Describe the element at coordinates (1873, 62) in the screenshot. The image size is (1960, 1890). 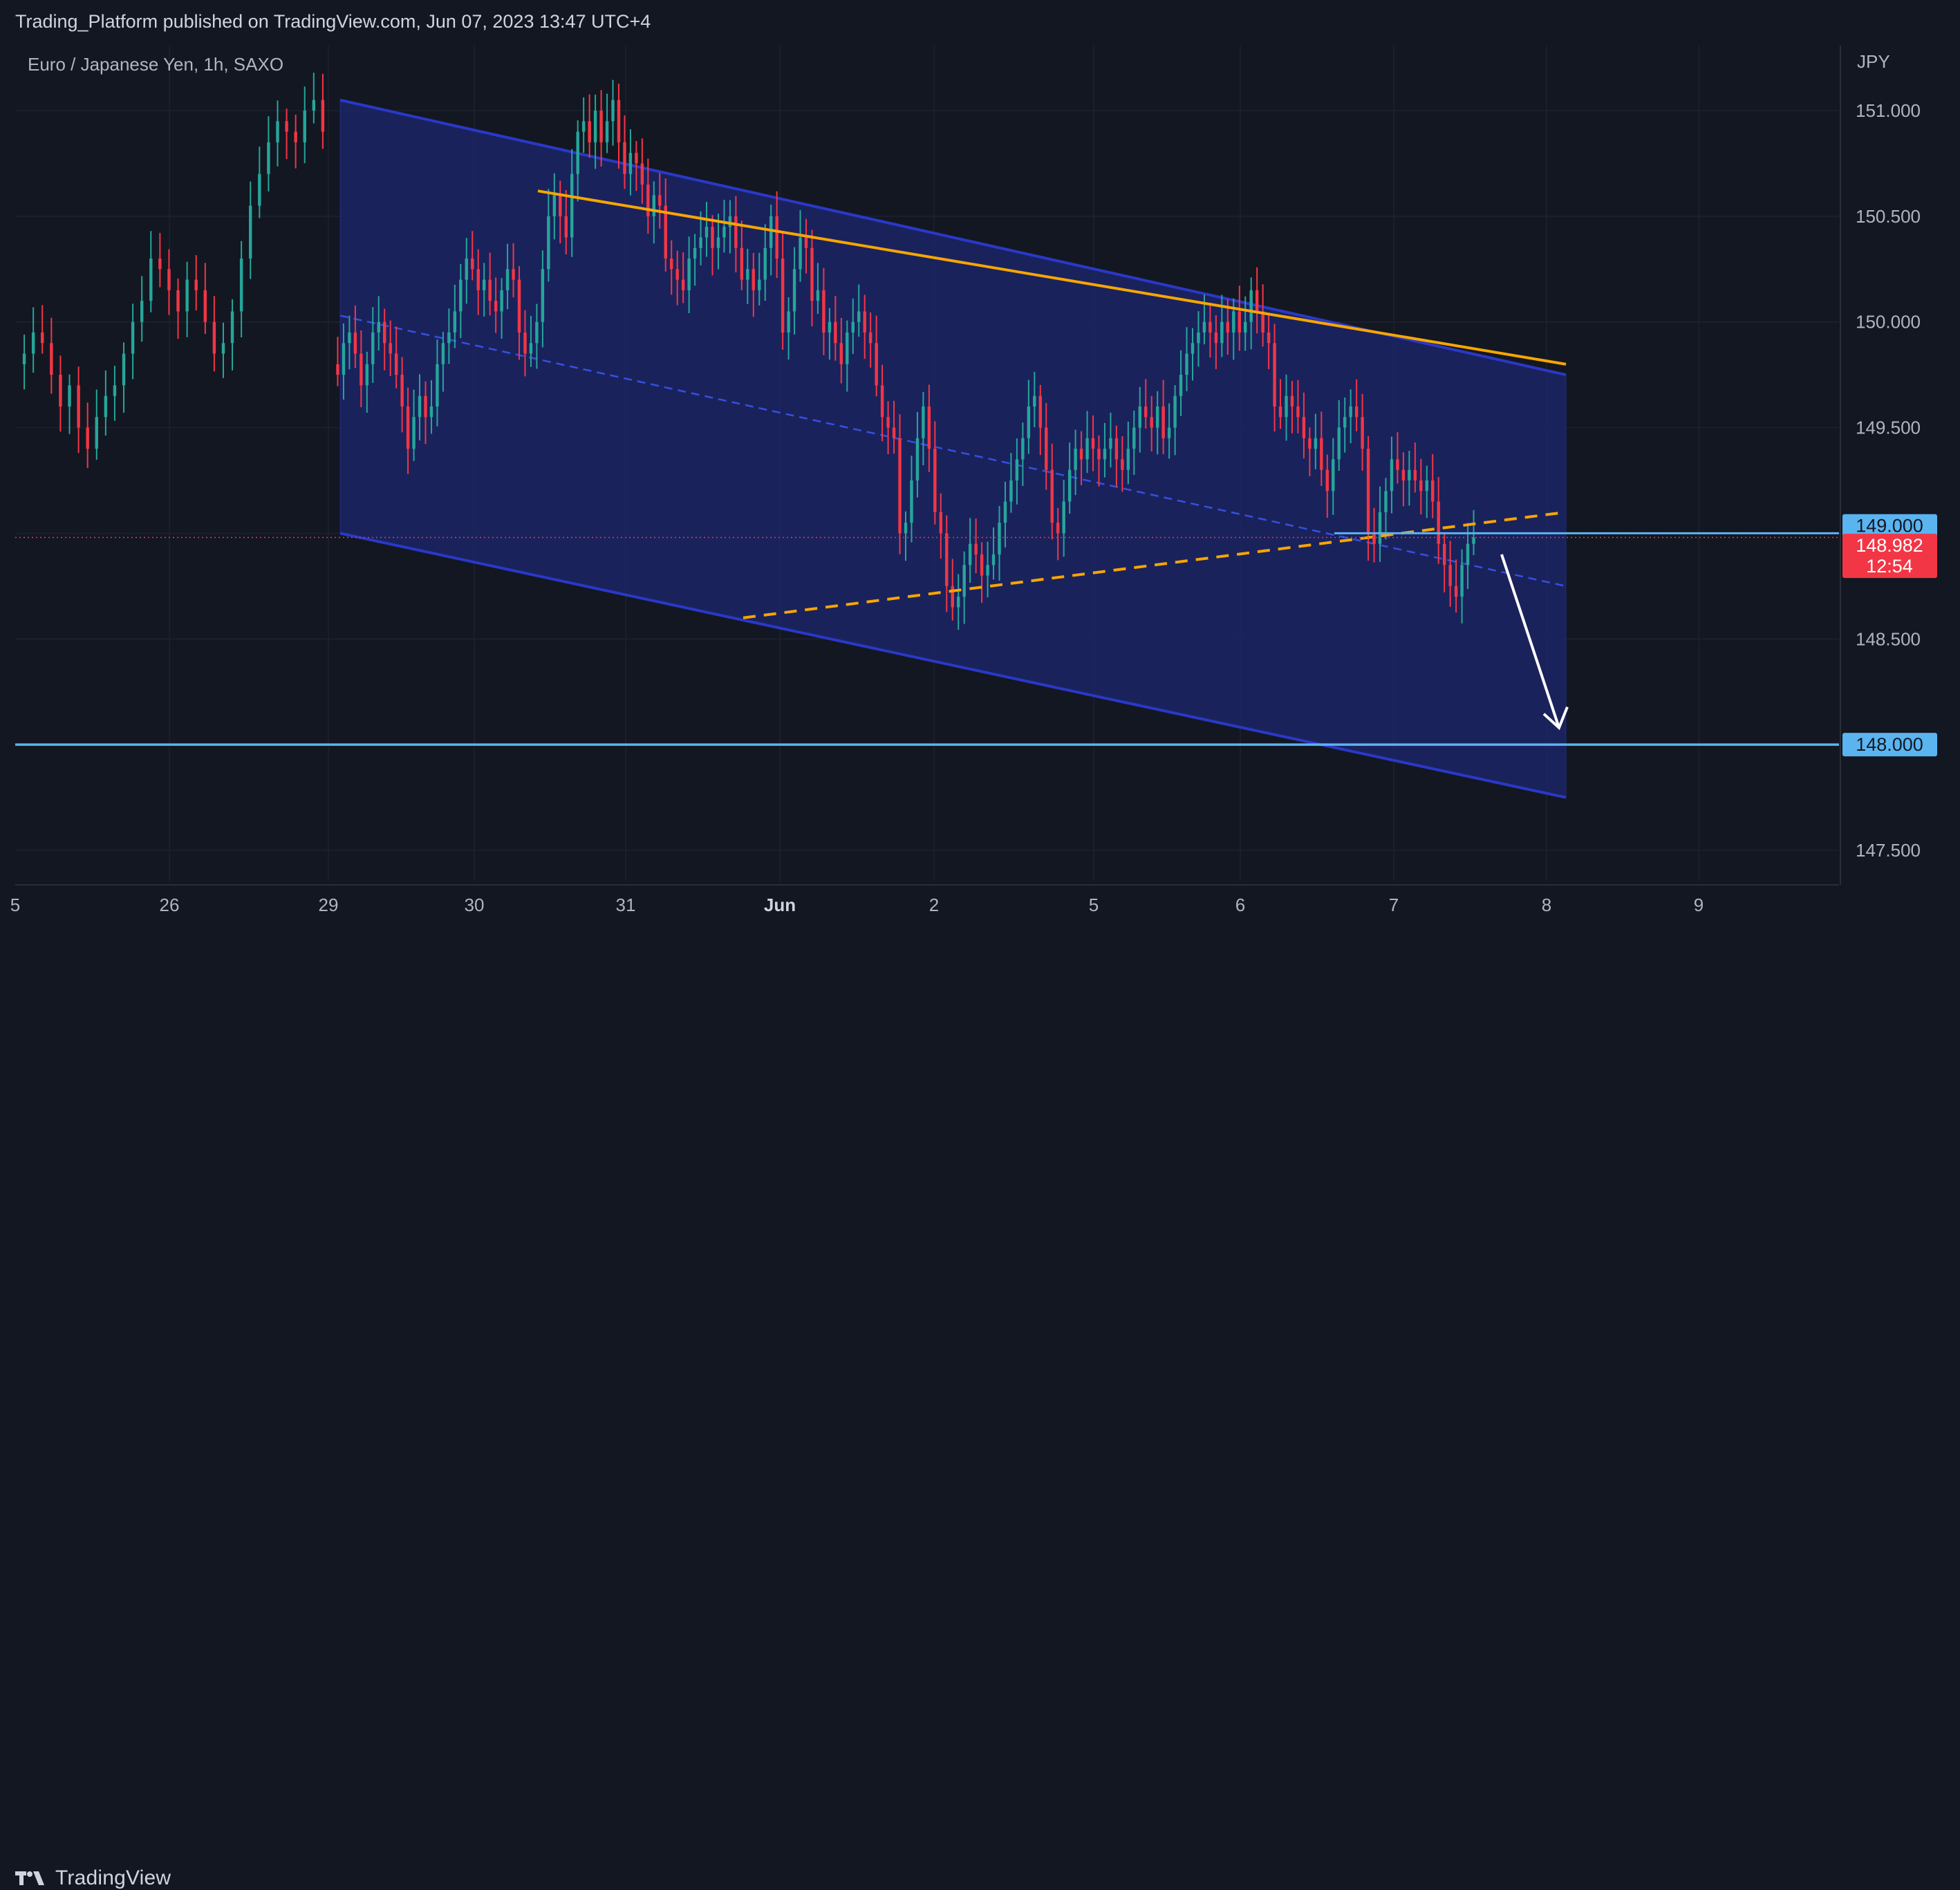
I see `currency-label: JPY` at that location.